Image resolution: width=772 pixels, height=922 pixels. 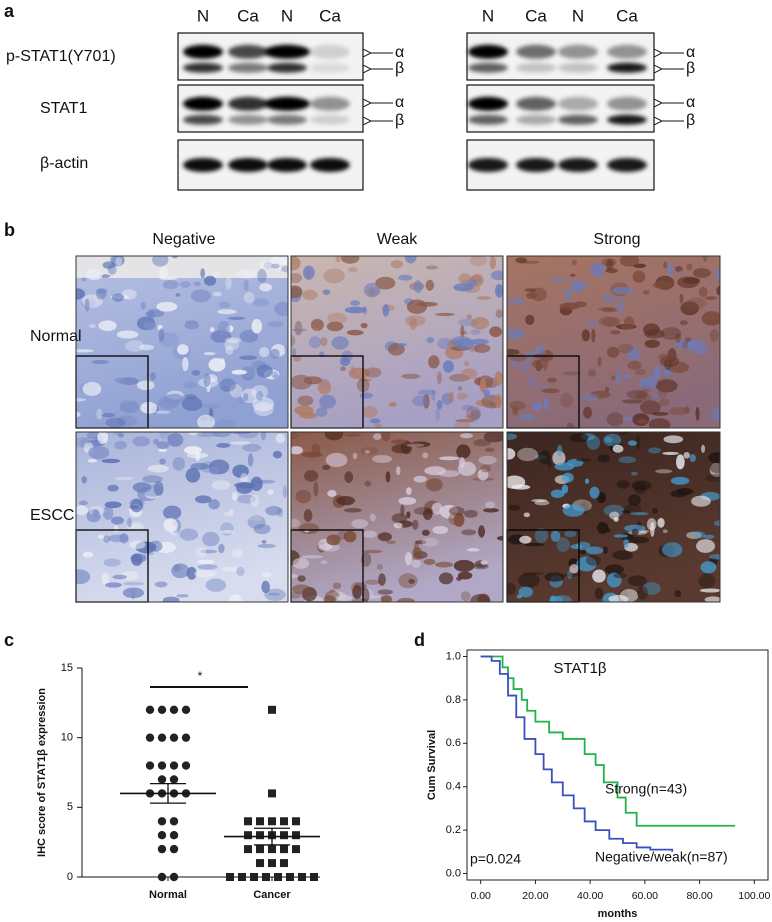 I want to click on x-tick-label: 60.00, so click(x=645, y=896).